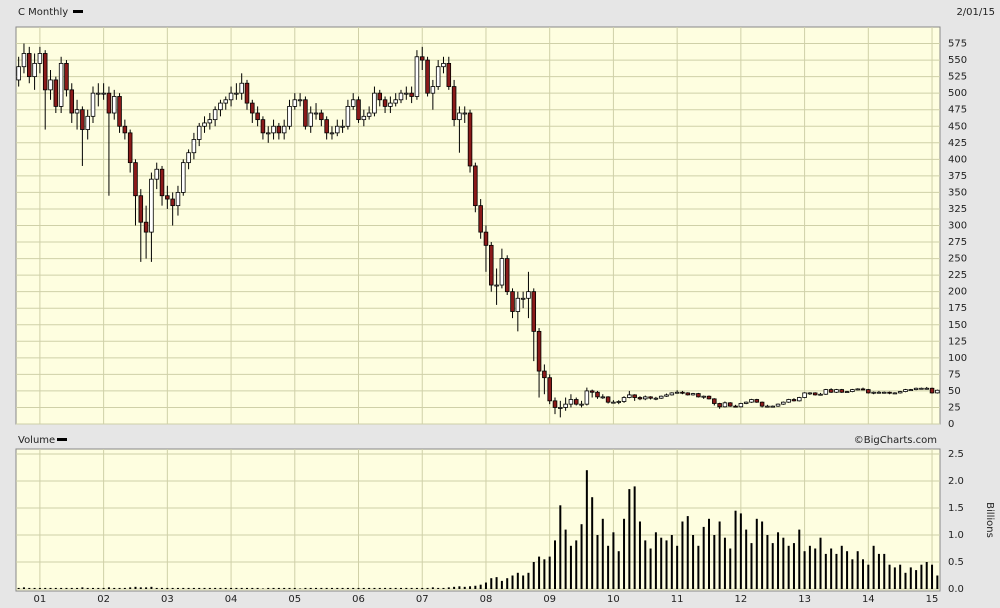  I want to click on y-tick-label: 475, so click(957, 110).